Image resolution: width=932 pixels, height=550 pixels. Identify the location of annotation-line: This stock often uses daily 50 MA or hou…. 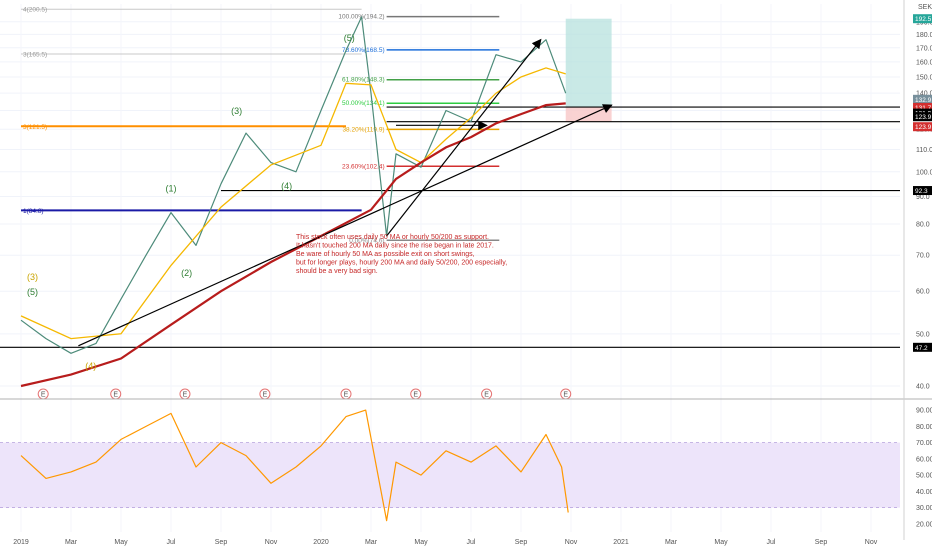
(392, 237).